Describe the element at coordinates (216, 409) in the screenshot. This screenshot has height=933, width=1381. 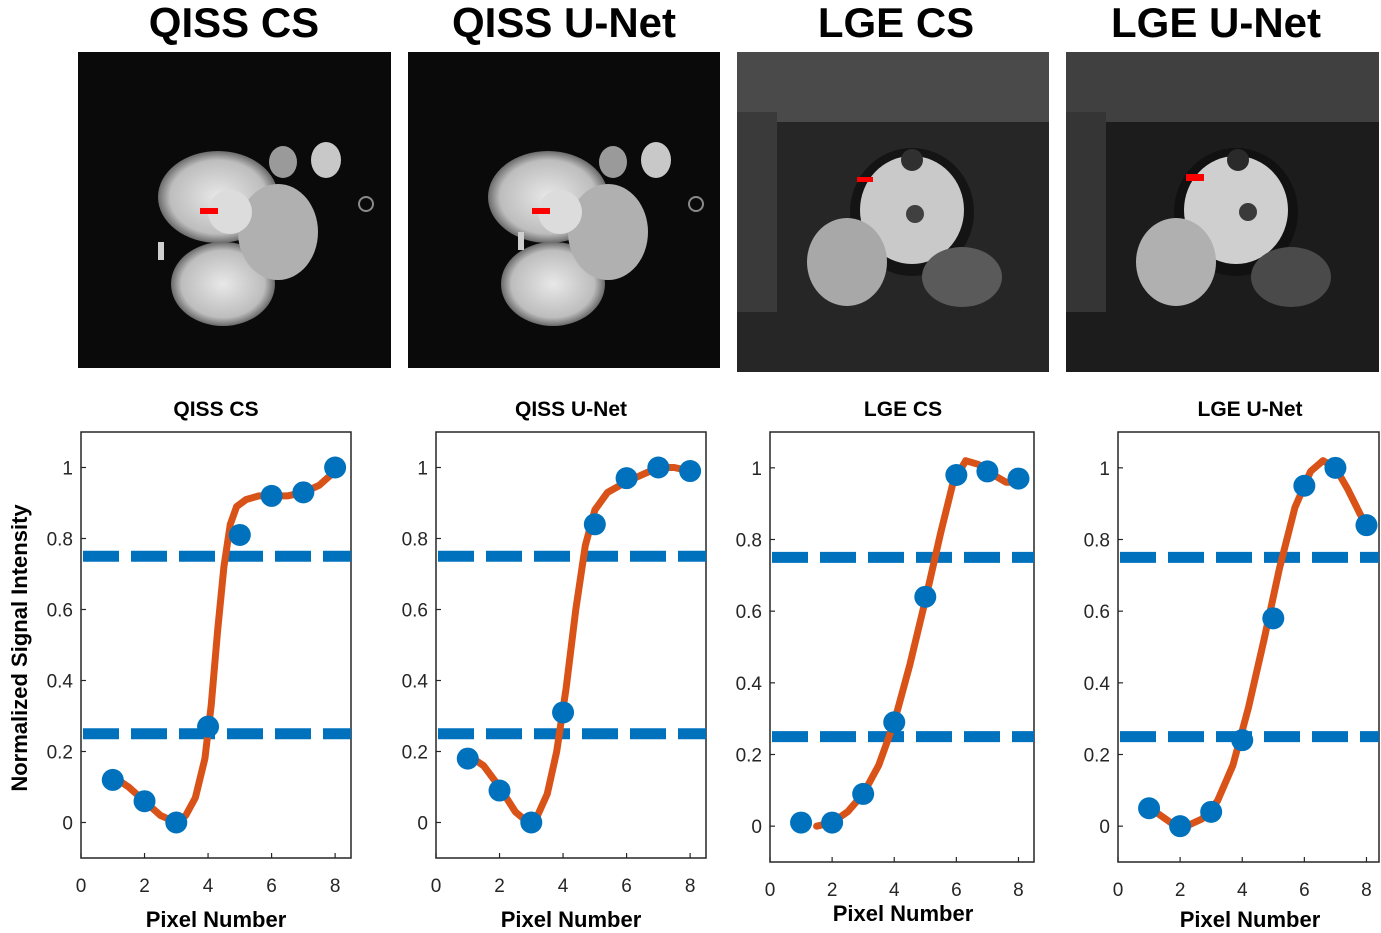
I see `plot-title-qiss-cs: QISS CS` at that location.